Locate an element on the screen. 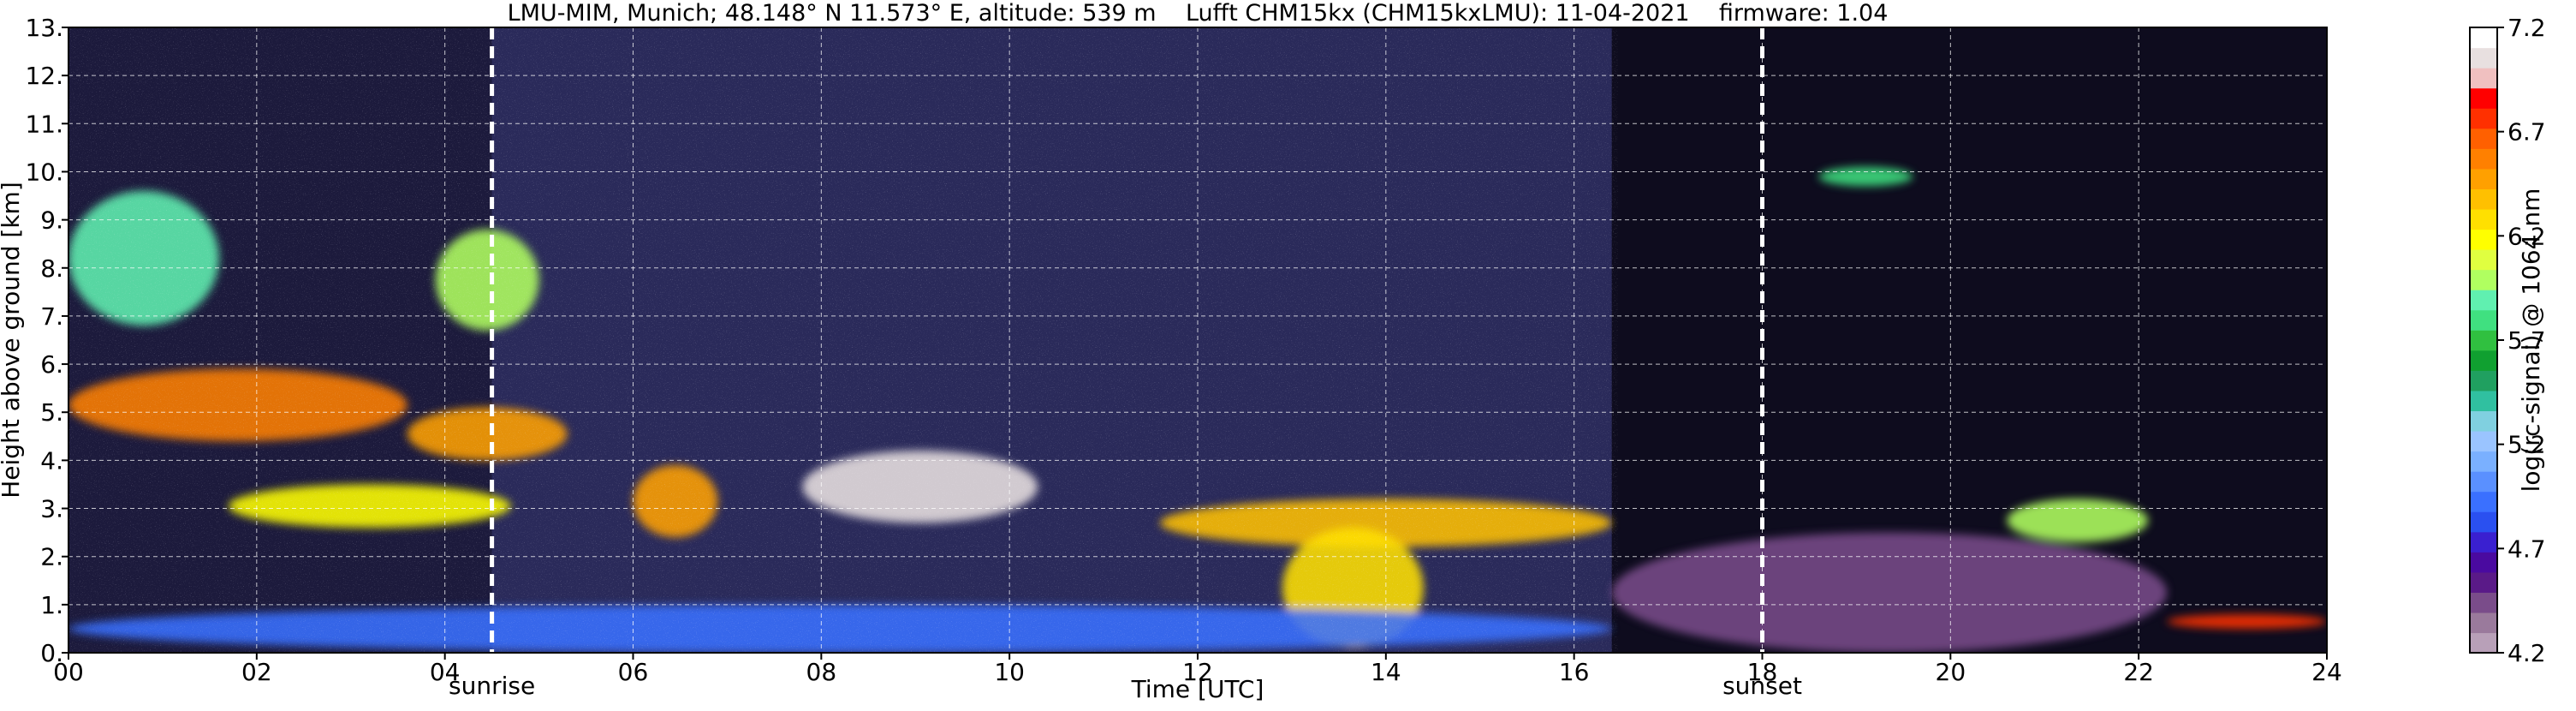 The image size is (2576, 711). feature-boundary-layer is located at coordinates (1890, 593).